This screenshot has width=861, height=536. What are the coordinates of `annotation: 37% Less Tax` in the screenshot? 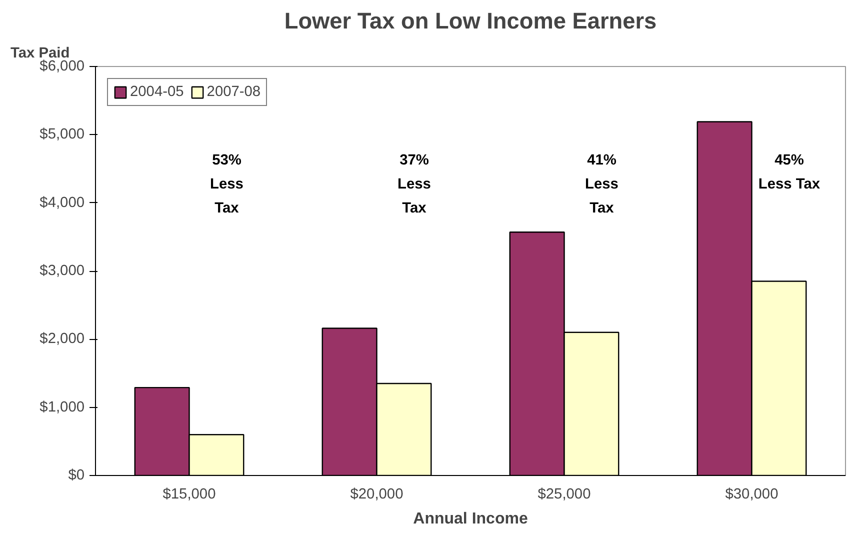 It's located at (414, 184).